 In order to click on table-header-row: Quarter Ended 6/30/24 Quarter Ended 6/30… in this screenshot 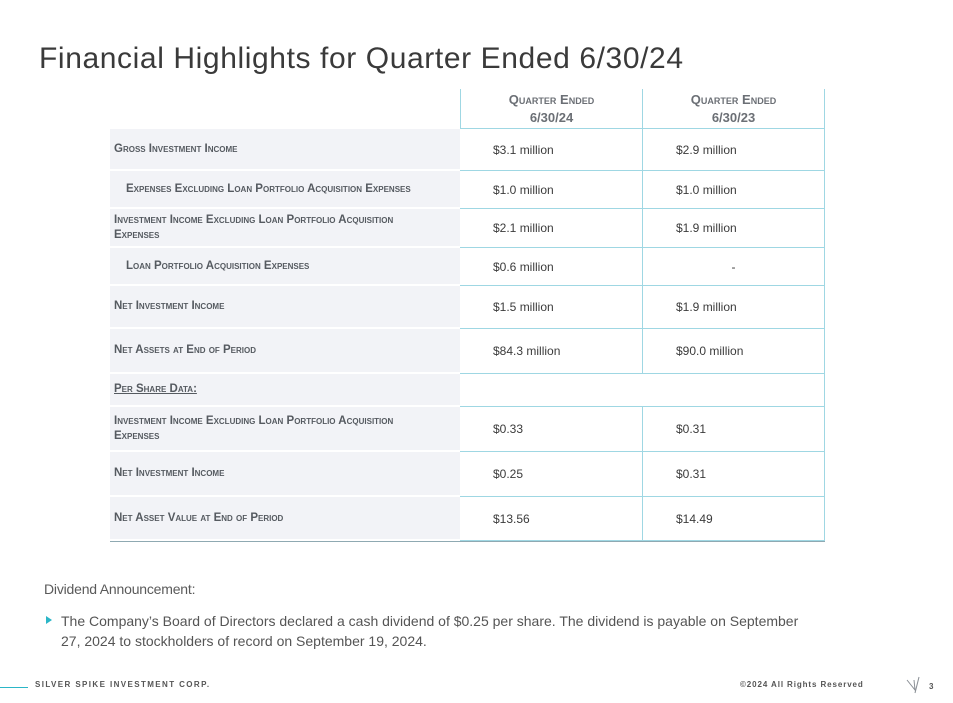, I will do `click(467, 109)`.